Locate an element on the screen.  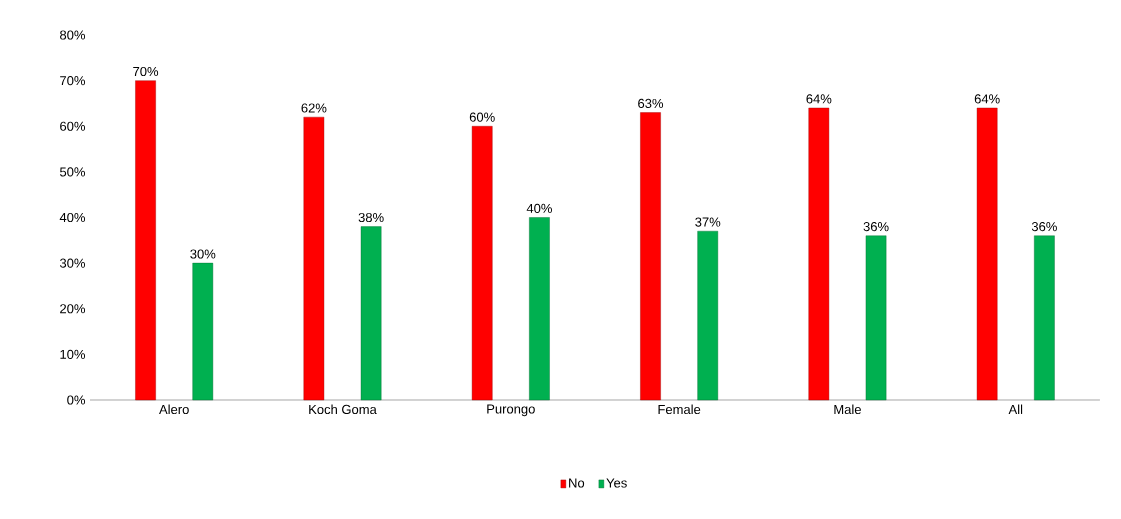
y-tick-label: 30% is located at coordinates (72, 263).